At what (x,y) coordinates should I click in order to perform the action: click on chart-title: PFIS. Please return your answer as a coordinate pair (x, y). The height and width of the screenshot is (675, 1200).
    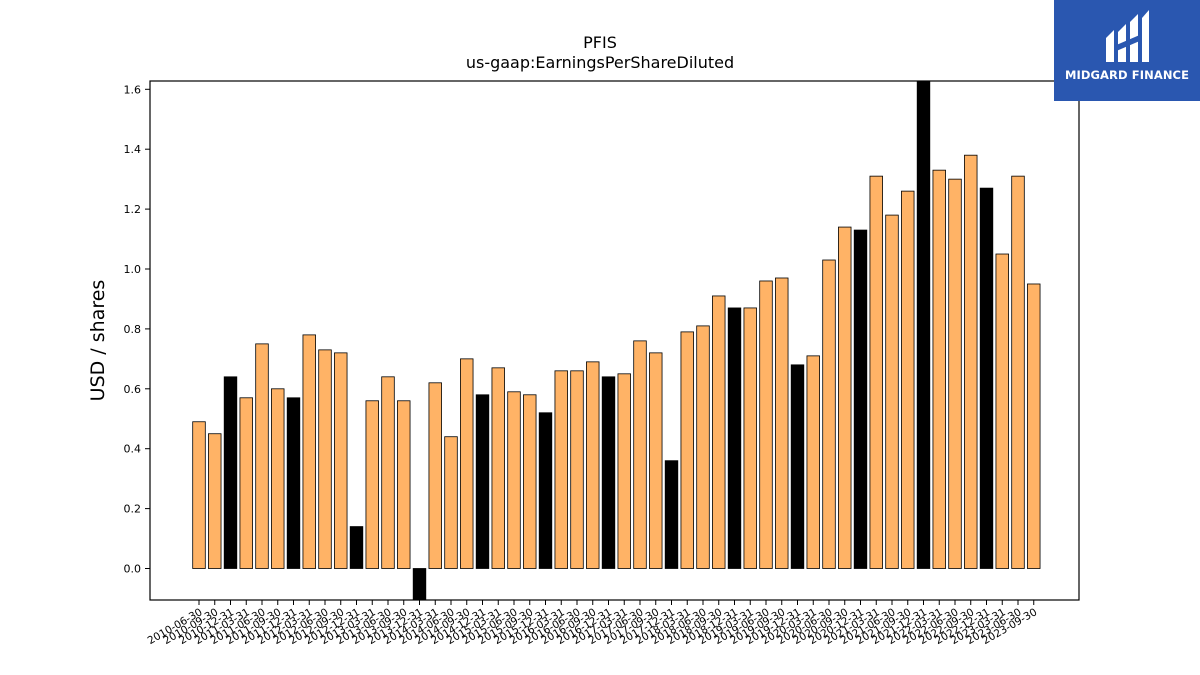
    Looking at the image, I should click on (600, 42).